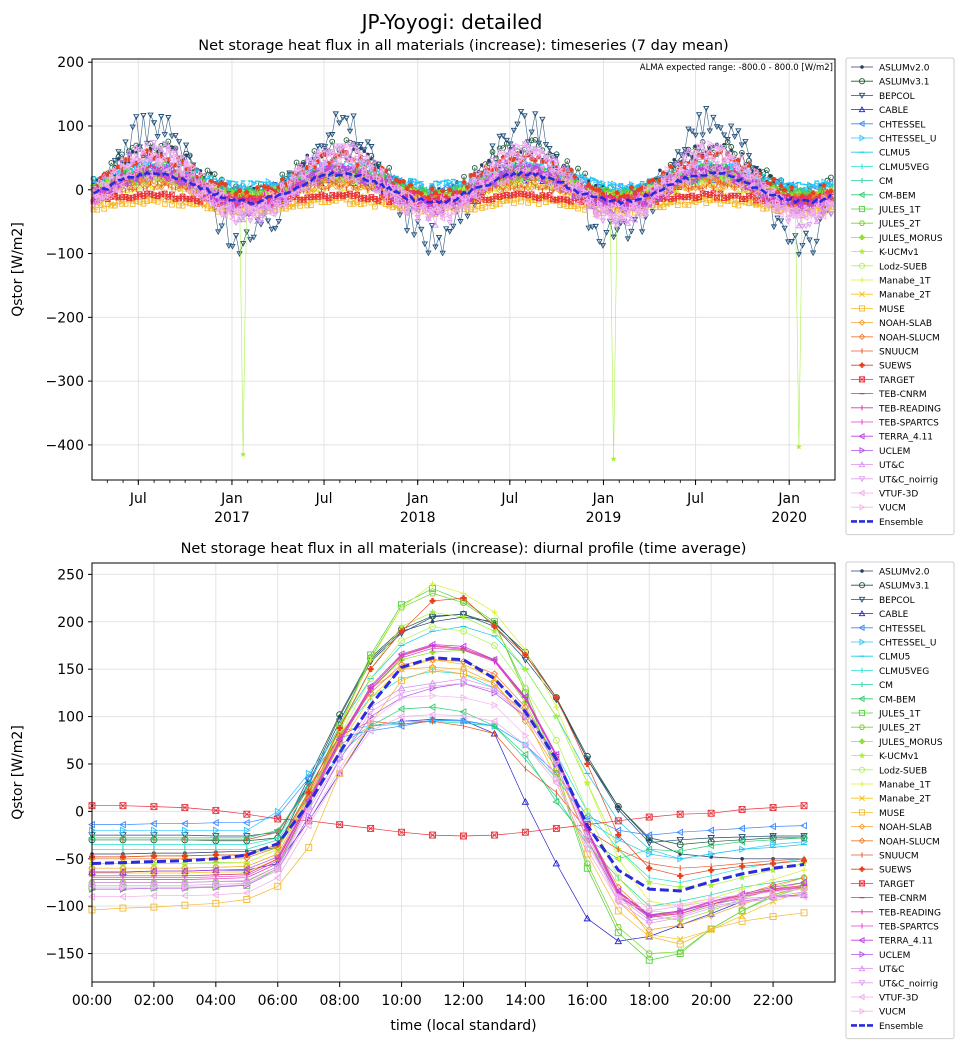 The image size is (965, 1045). Describe the element at coordinates (79, 191) in the screenshot. I see `timeseries-y-tick-label: 0` at that location.